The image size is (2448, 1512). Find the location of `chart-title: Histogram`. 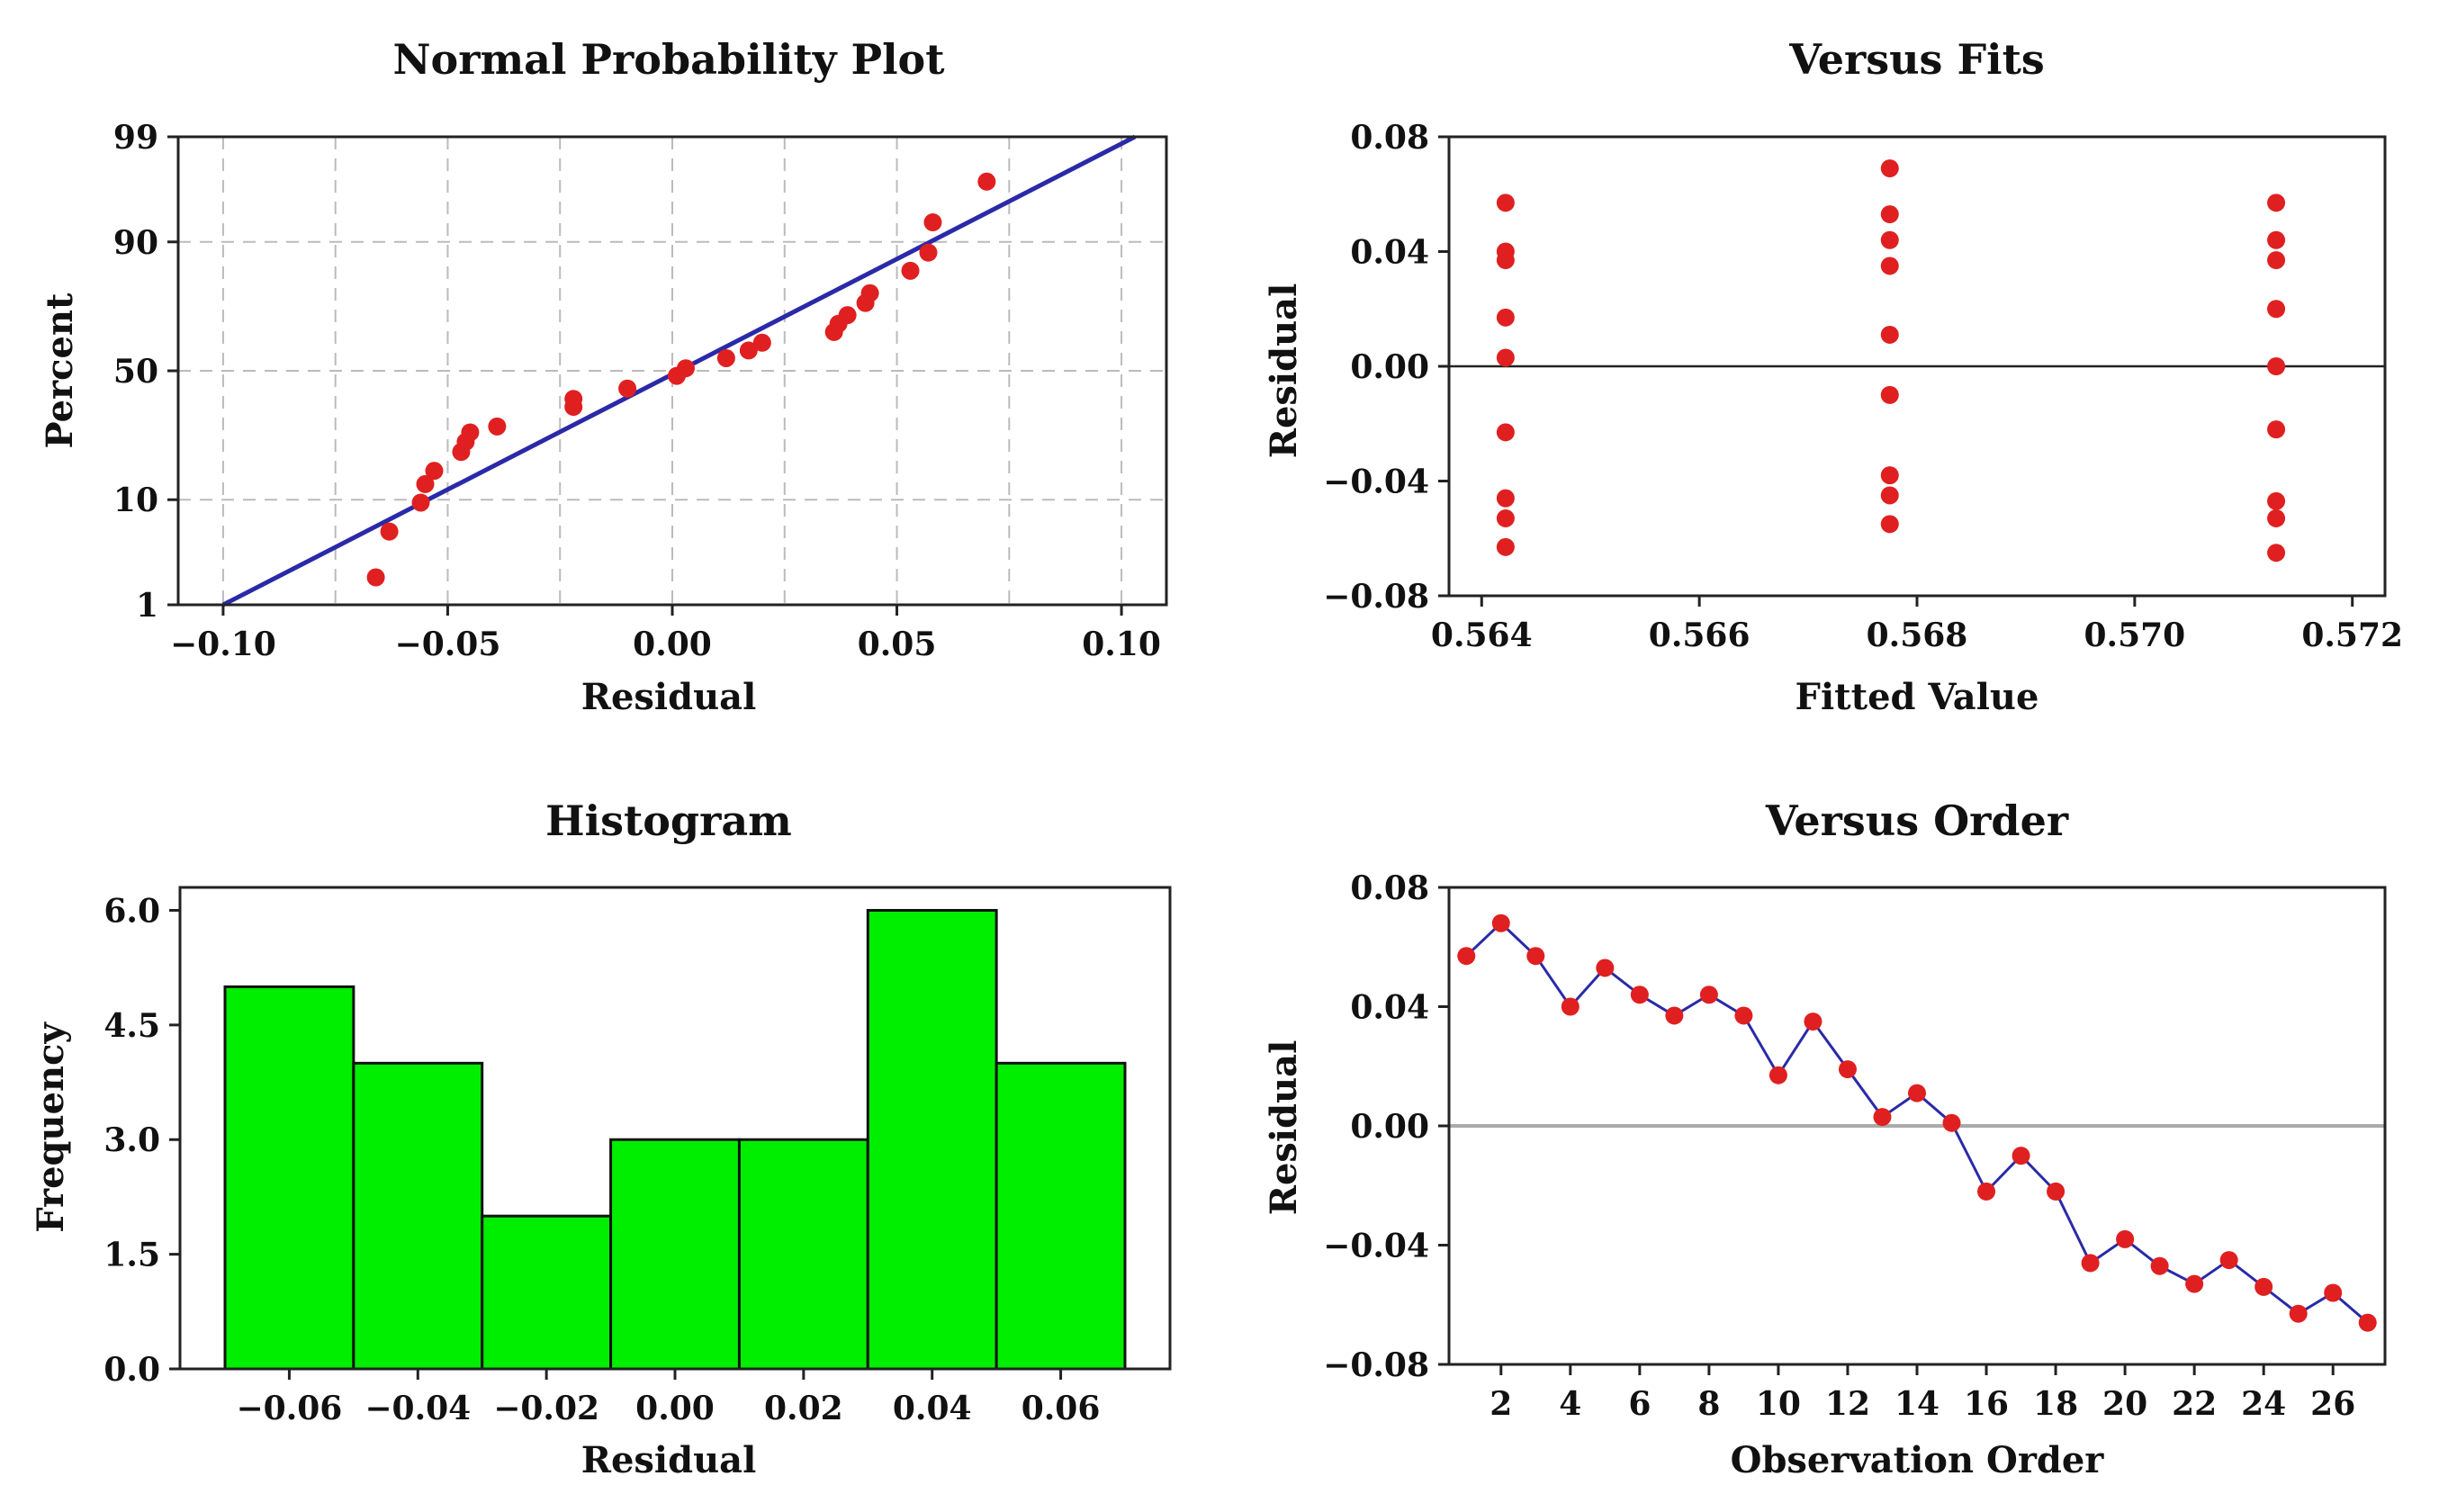

chart-title: Histogram is located at coordinates (669, 821).